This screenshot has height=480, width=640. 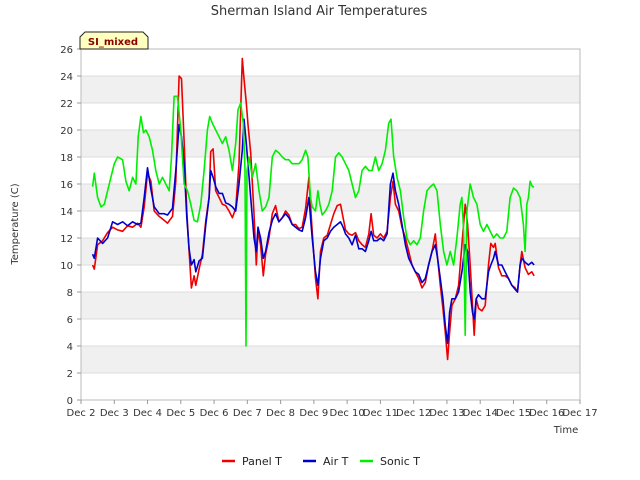 I want to click on x-tick-label: Dec 11, so click(x=380, y=413).